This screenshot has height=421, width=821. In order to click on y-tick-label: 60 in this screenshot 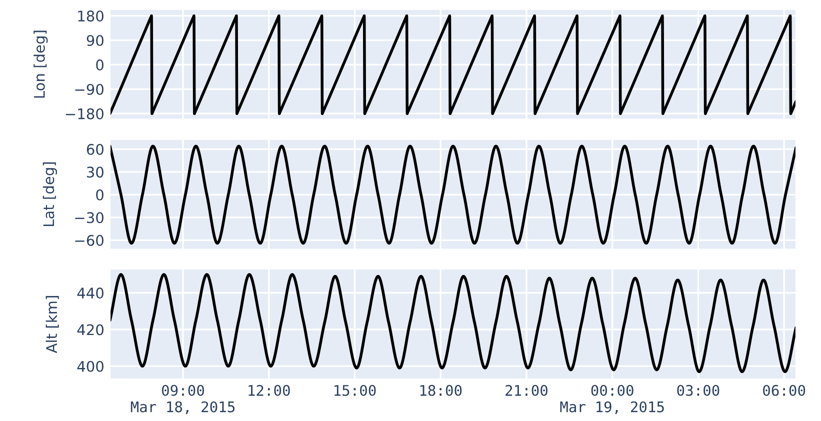, I will do `click(95, 149)`.